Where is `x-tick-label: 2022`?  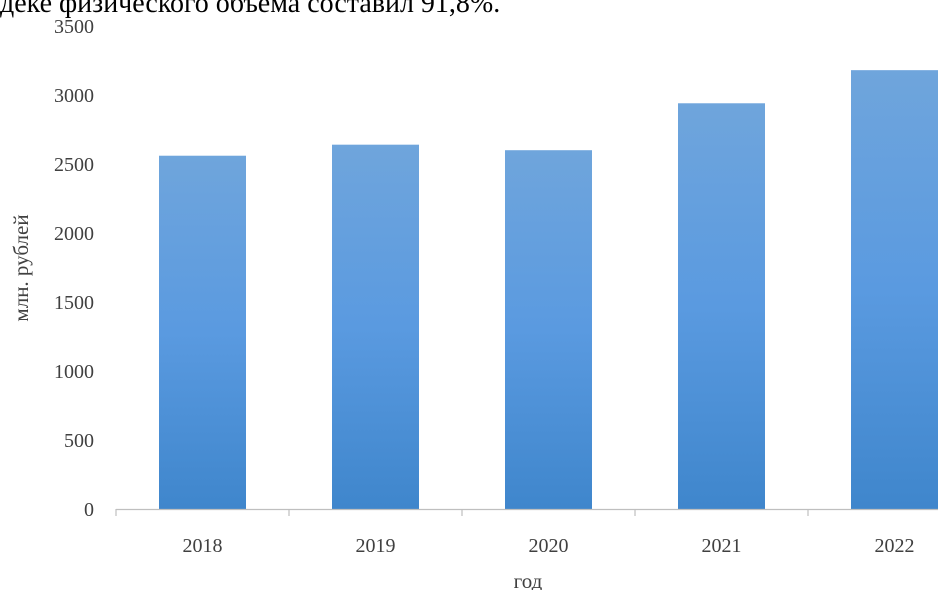
x-tick-label: 2022 is located at coordinates (895, 546).